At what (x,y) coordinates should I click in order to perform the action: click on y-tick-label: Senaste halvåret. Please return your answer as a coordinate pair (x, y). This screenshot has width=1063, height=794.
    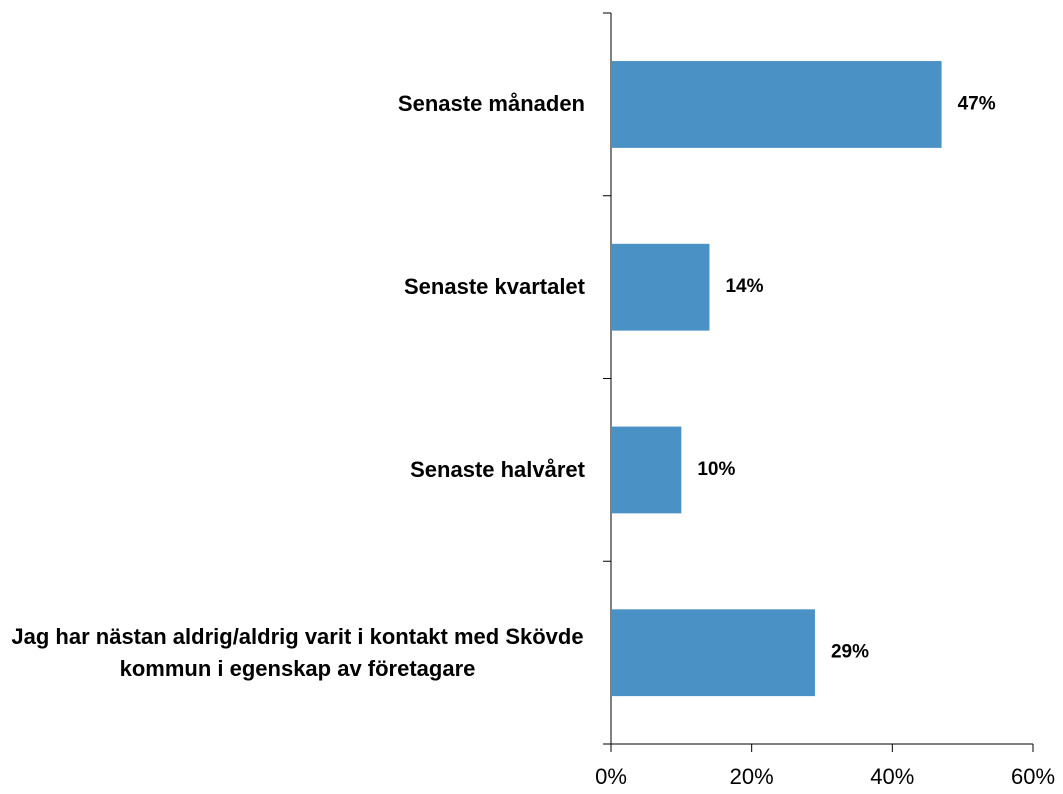
    Looking at the image, I should click on (497, 469).